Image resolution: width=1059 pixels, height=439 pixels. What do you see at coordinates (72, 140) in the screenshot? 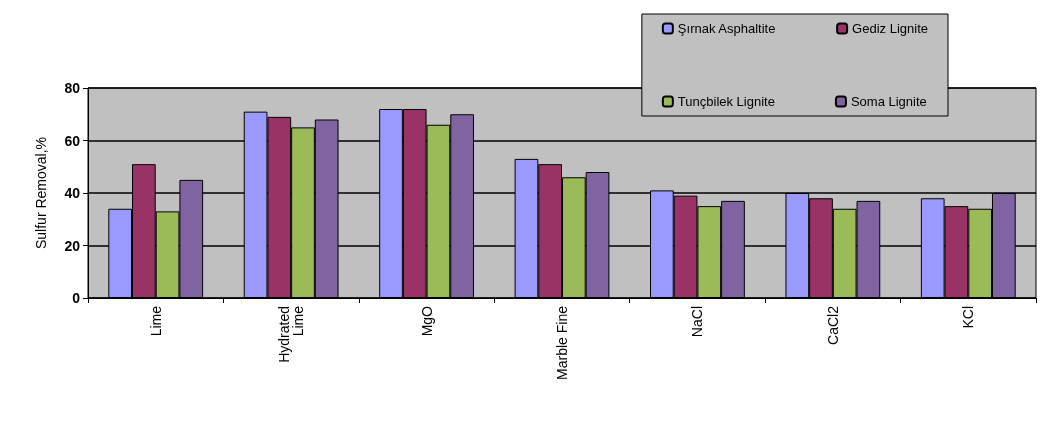
I see `y-tick-label: 60` at bounding box center [72, 140].